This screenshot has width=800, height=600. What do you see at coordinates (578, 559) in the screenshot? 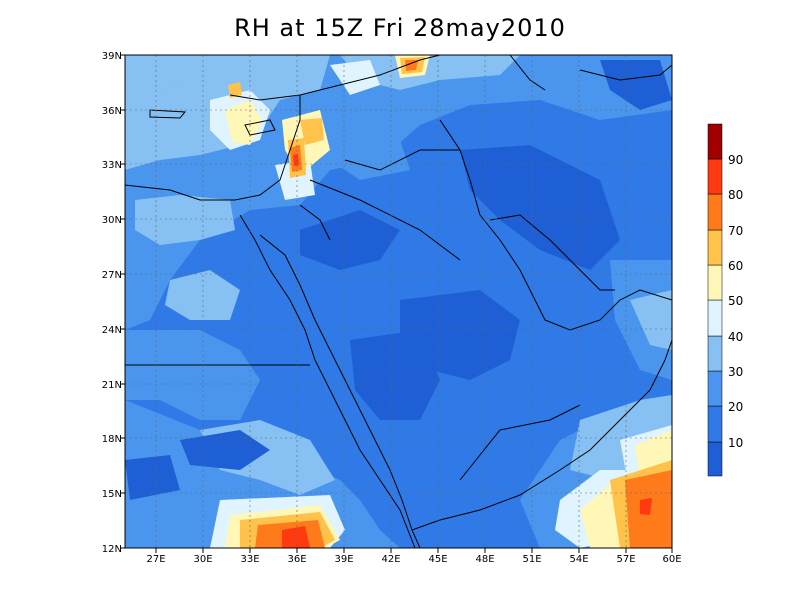
I see `lon-label: 54E` at bounding box center [578, 559].